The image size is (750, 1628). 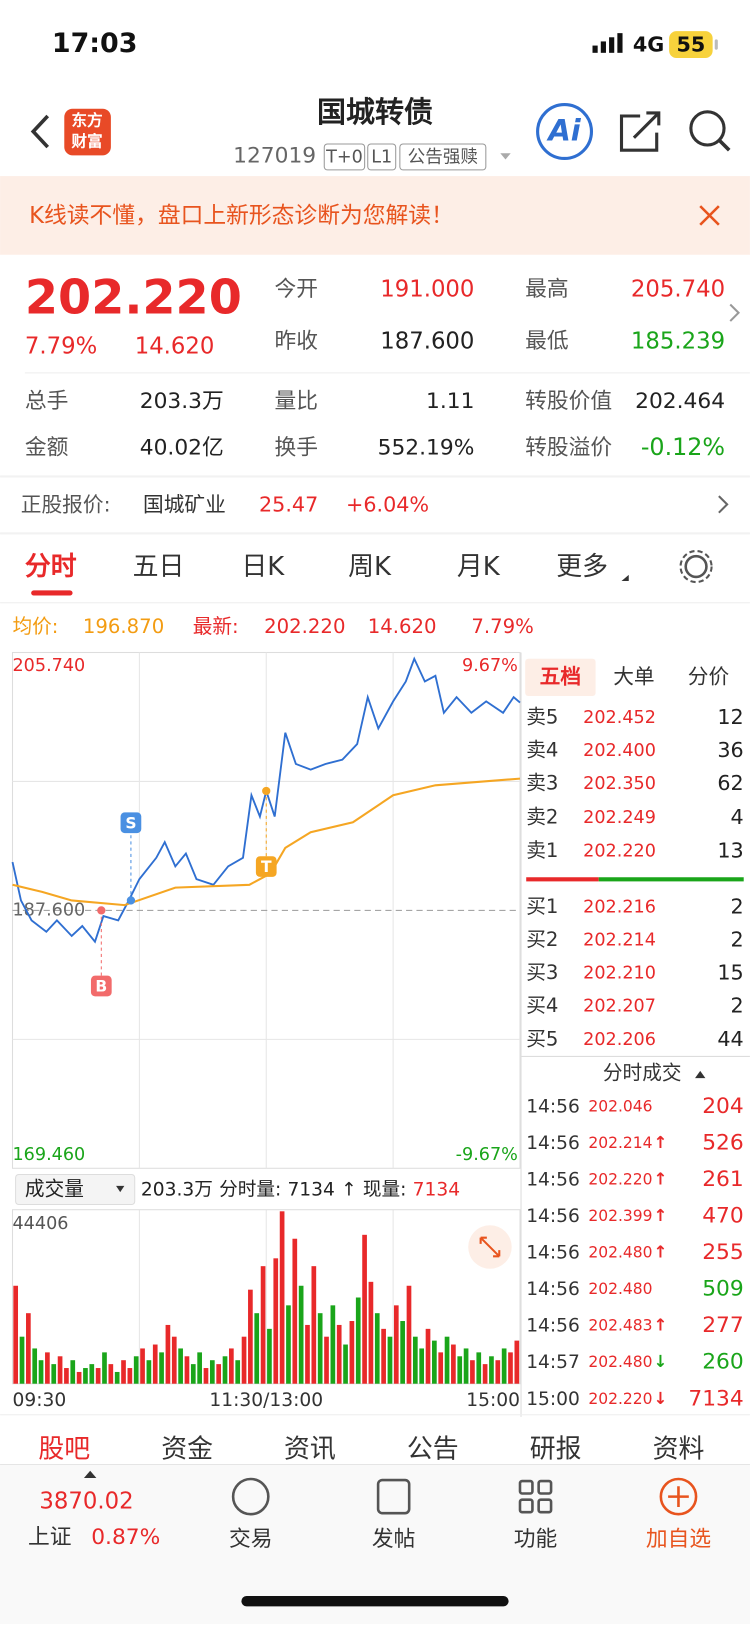 What do you see at coordinates (535, 1496) in the screenshot?
I see `function-icon` at bounding box center [535, 1496].